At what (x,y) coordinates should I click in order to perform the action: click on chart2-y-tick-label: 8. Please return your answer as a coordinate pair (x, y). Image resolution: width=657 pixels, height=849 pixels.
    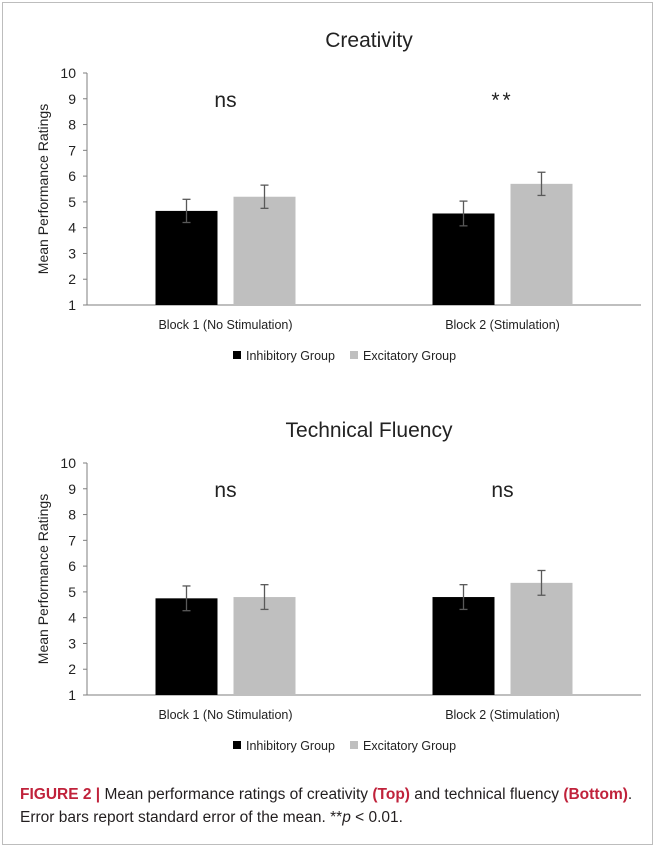
    Looking at the image, I should click on (72, 515).